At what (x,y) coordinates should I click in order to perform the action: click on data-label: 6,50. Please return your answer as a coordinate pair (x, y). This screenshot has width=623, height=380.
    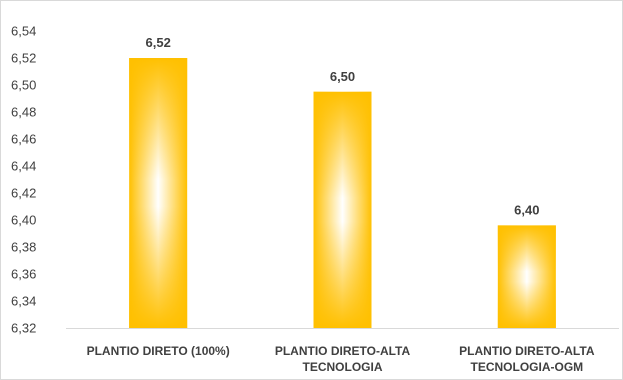
    Looking at the image, I should click on (342, 76).